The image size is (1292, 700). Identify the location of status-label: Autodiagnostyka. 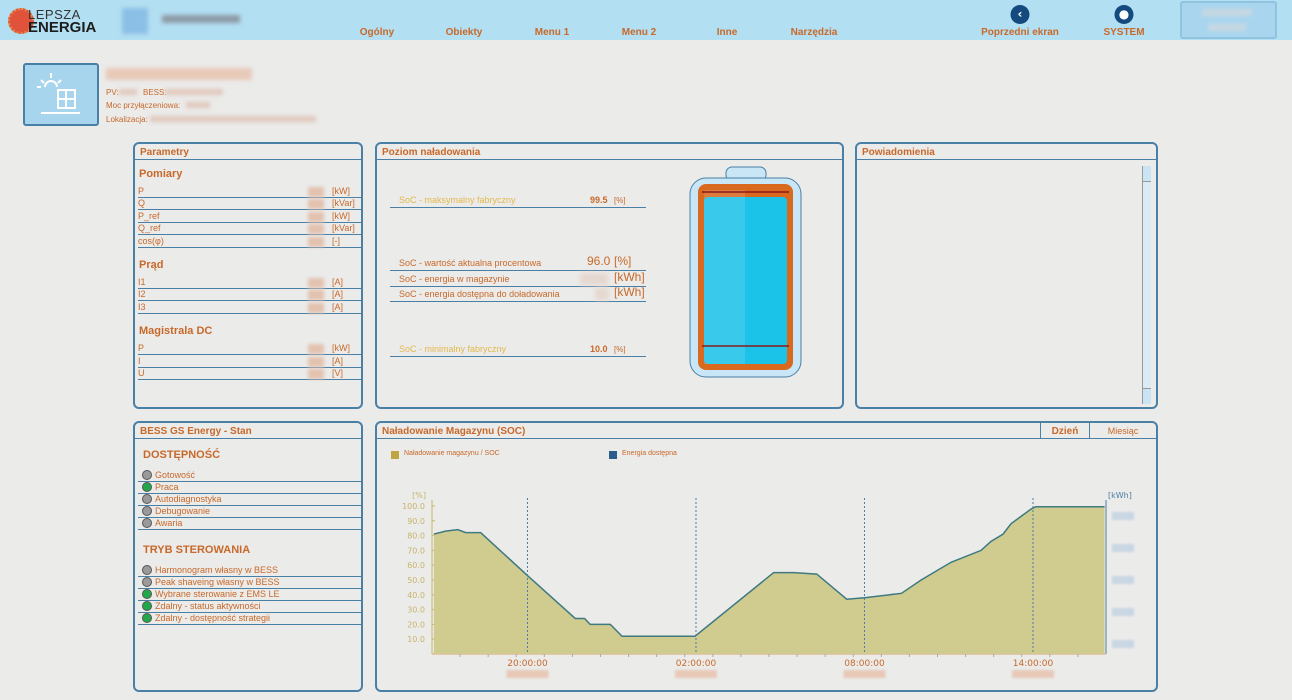
(188, 499).